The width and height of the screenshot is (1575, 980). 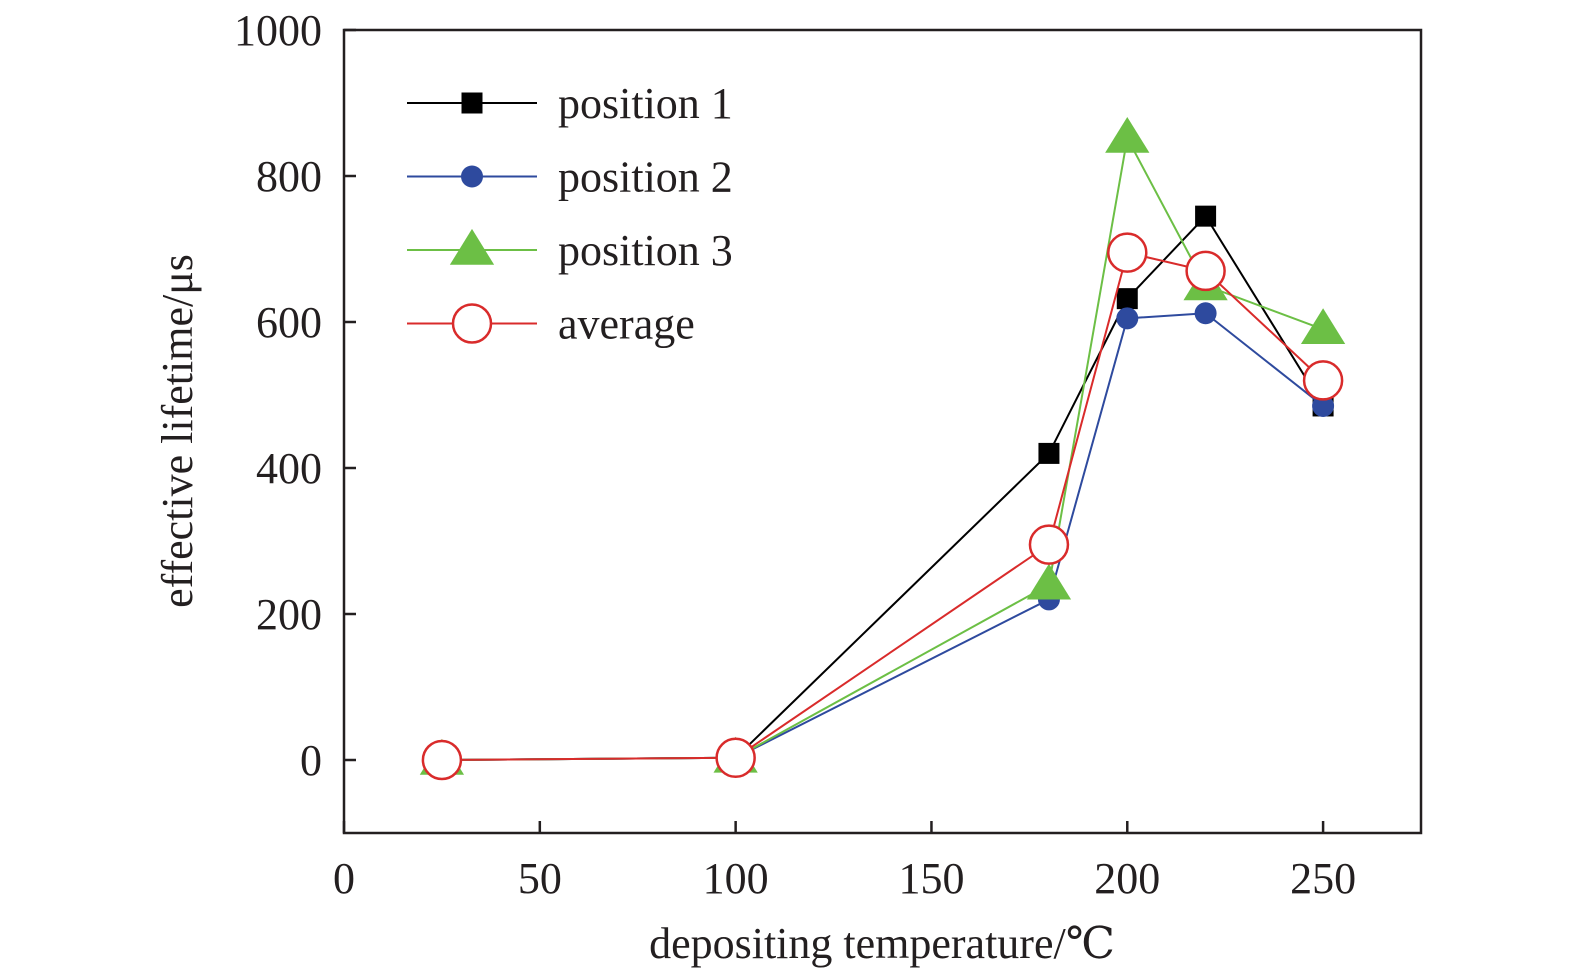 What do you see at coordinates (736, 878) in the screenshot?
I see `x-tick-label: 100` at bounding box center [736, 878].